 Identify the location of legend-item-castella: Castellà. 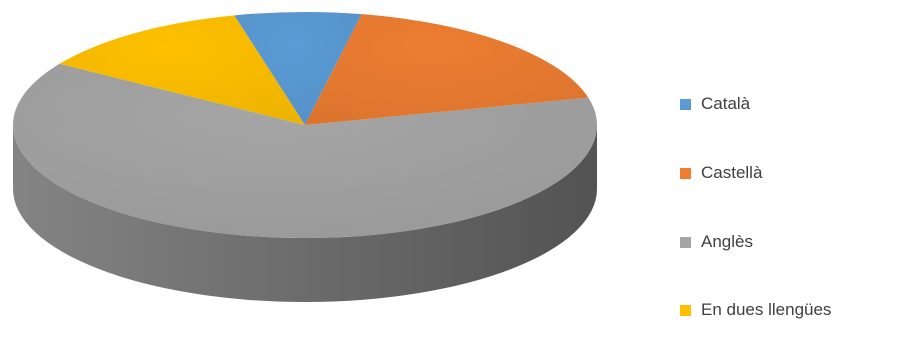
(721, 173).